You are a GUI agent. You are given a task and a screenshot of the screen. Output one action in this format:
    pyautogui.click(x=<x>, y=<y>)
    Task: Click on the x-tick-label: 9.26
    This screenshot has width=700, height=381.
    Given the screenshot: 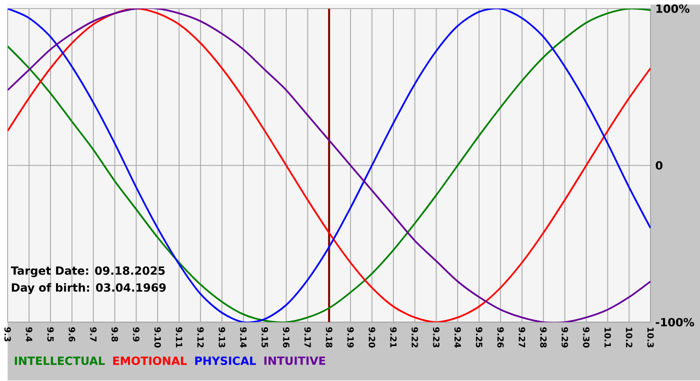 What is the action you would take?
    pyautogui.click(x=500, y=338)
    